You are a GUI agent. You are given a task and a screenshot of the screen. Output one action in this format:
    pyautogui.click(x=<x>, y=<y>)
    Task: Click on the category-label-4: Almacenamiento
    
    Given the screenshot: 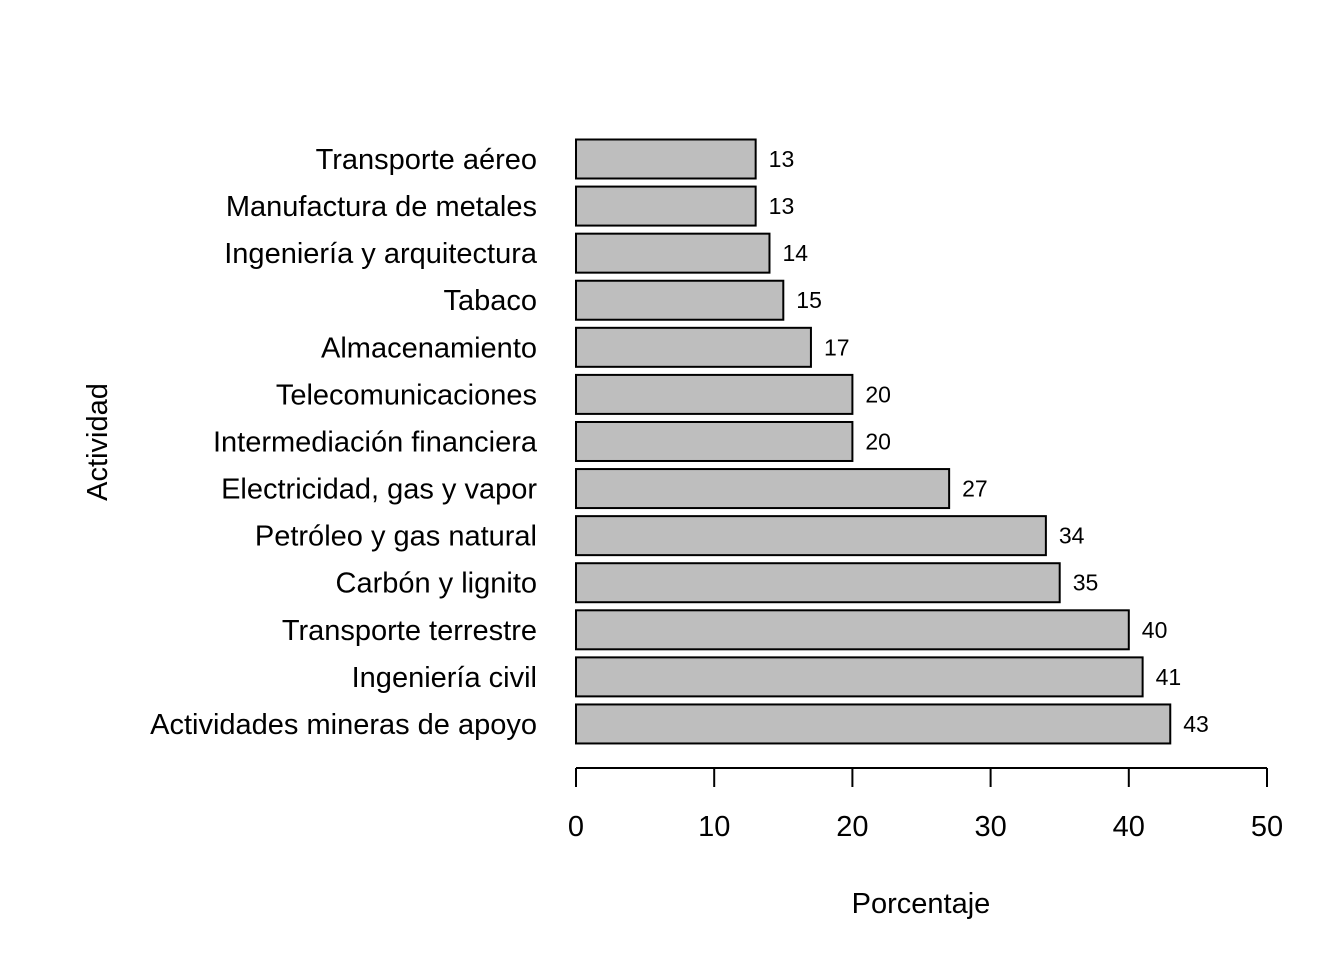 What is the action you would take?
    pyautogui.click(x=429, y=348)
    